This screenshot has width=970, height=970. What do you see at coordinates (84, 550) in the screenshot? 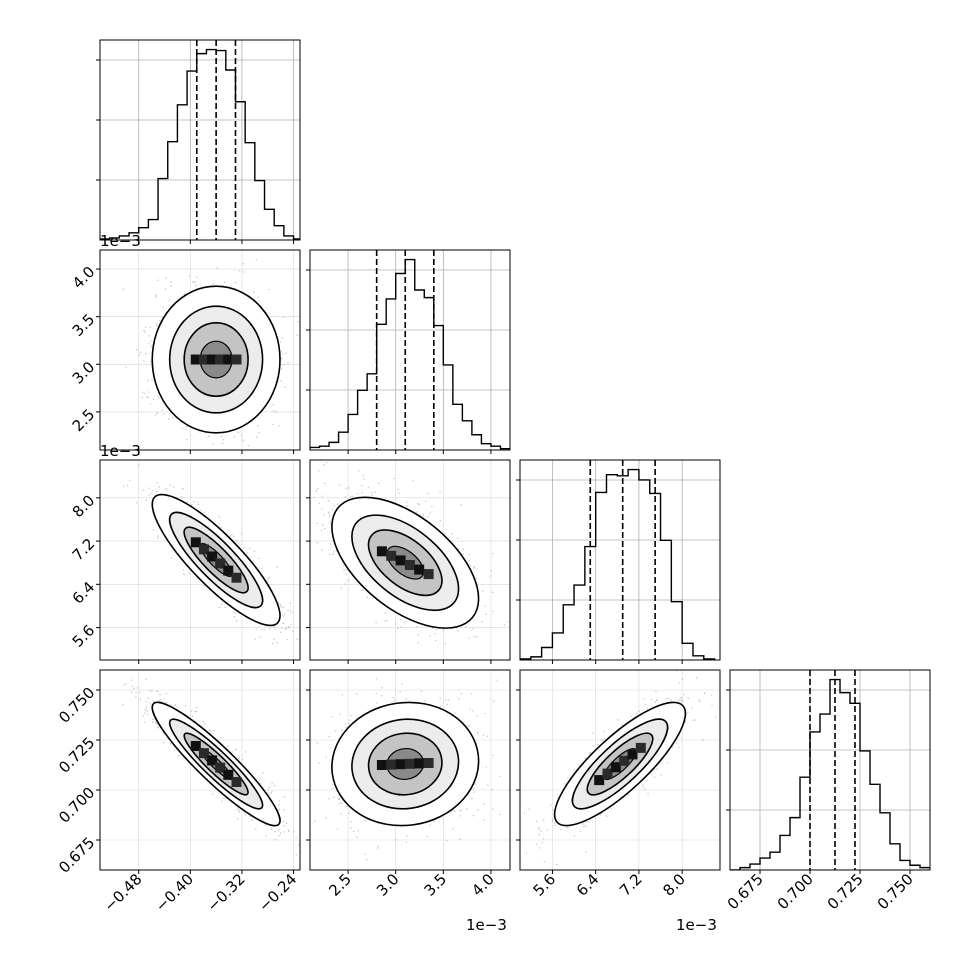
I see `y-tick-label: 7.2` at bounding box center [84, 550].